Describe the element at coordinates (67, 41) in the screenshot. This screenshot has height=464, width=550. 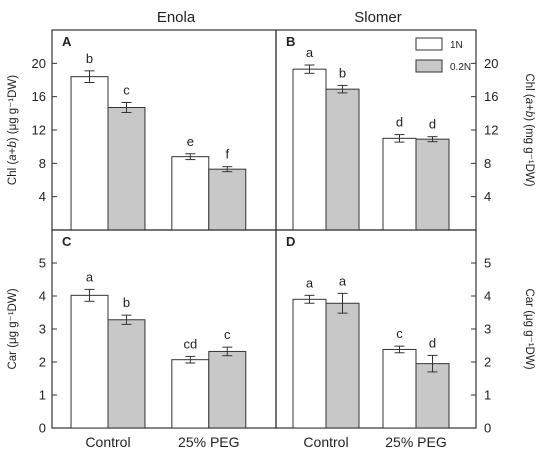
I see `panel-letter-a: A` at that location.